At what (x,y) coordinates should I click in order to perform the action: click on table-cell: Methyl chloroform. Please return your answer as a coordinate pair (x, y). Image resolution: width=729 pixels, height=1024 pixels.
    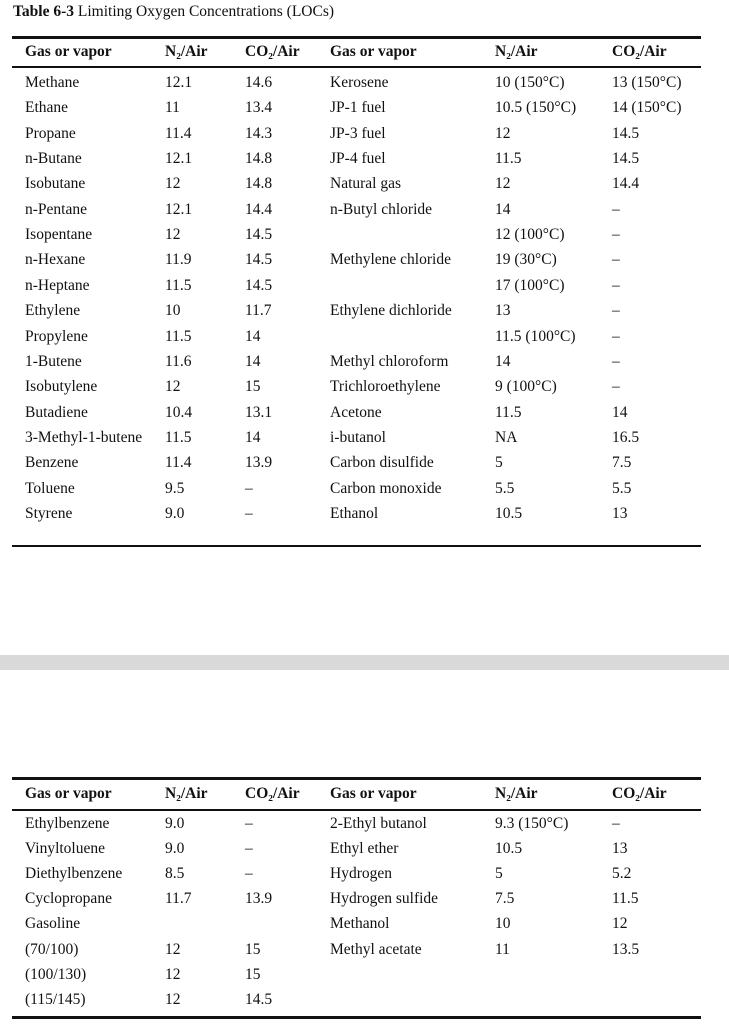
    Looking at the image, I should click on (389, 361).